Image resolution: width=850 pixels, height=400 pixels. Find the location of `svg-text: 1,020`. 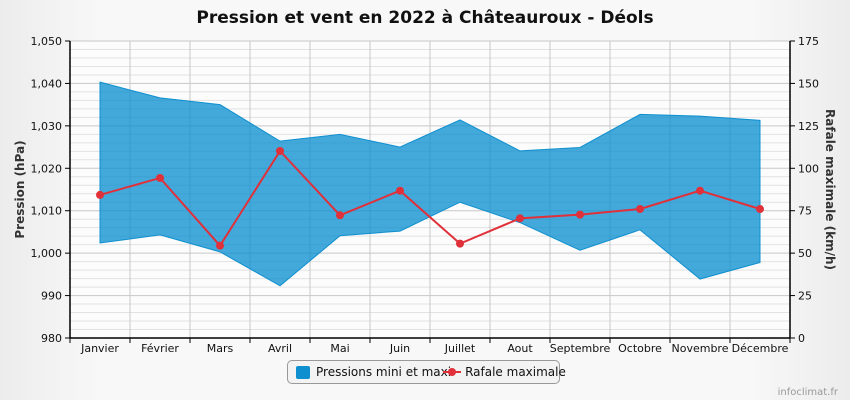

svg-text: 1,020 is located at coordinates (47, 168).